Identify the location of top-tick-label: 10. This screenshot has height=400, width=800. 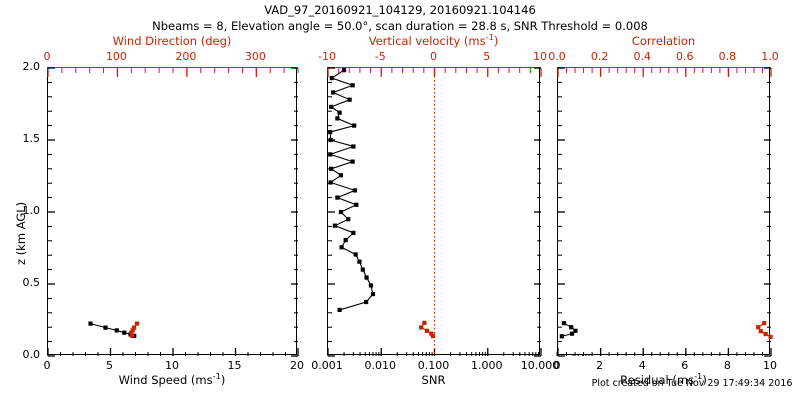
(540, 56).